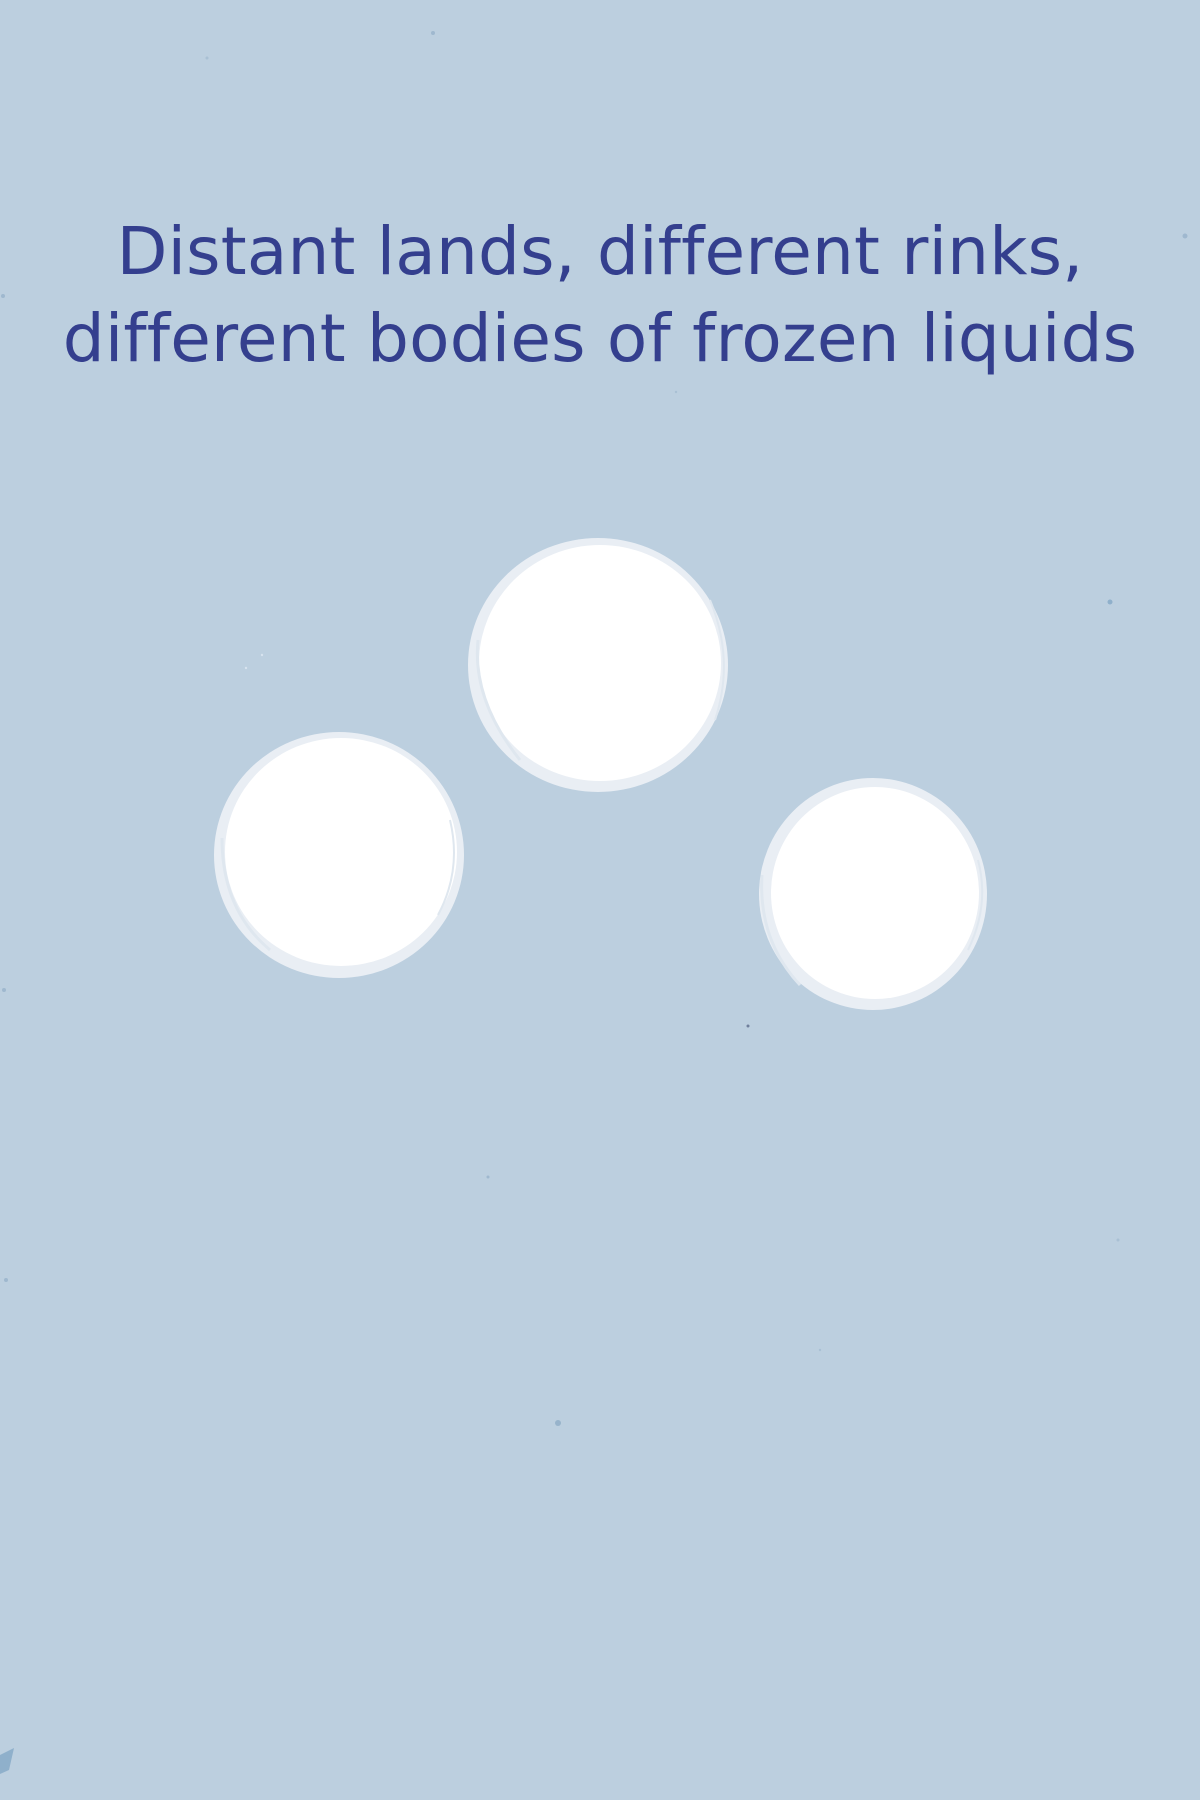 Image resolution: width=1200 pixels, height=1800 pixels. Describe the element at coordinates (873, 894) in the screenshot. I see `snowball-right` at that location.